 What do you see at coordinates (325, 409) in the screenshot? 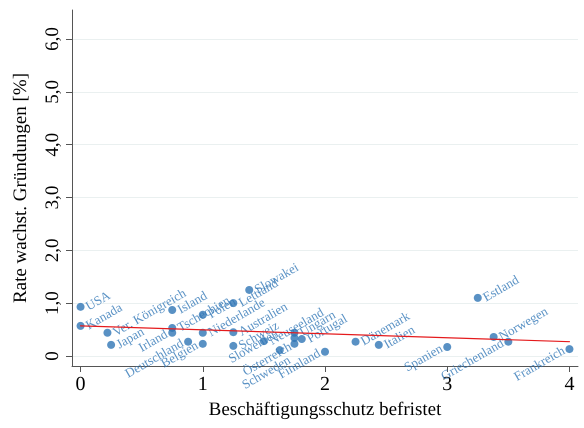
I see `x-axis-title: Beschäftigungsschutz befristet` at bounding box center [325, 409].